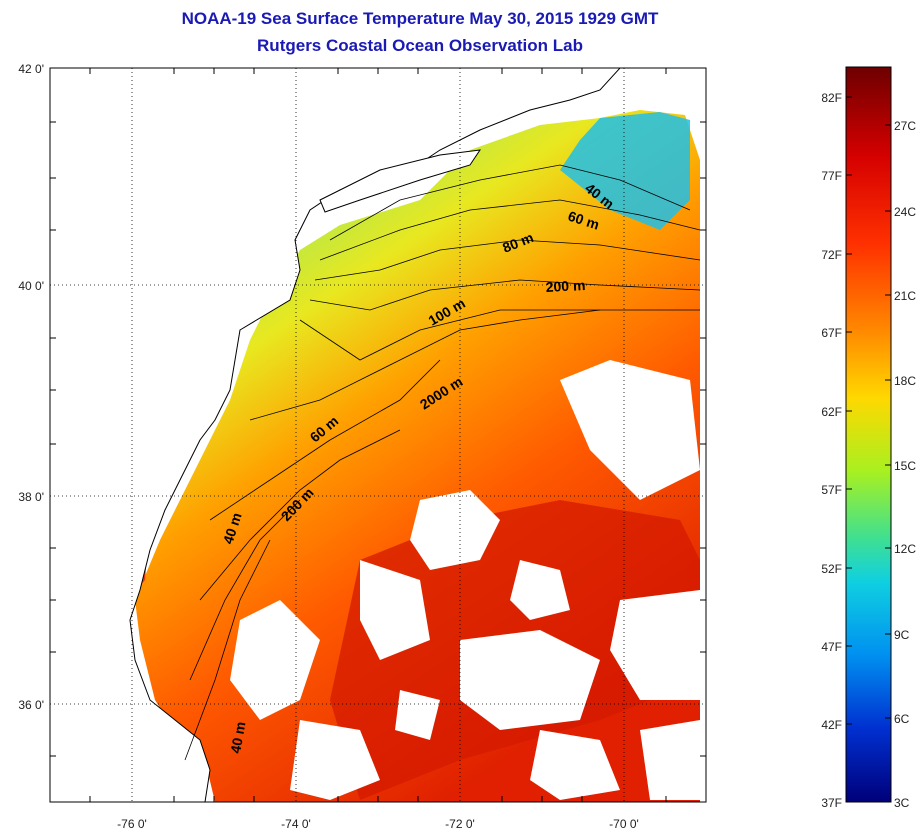 This screenshot has height=832, width=920. Describe the element at coordinates (400, 181) in the screenshot. I see `long-island` at that location.